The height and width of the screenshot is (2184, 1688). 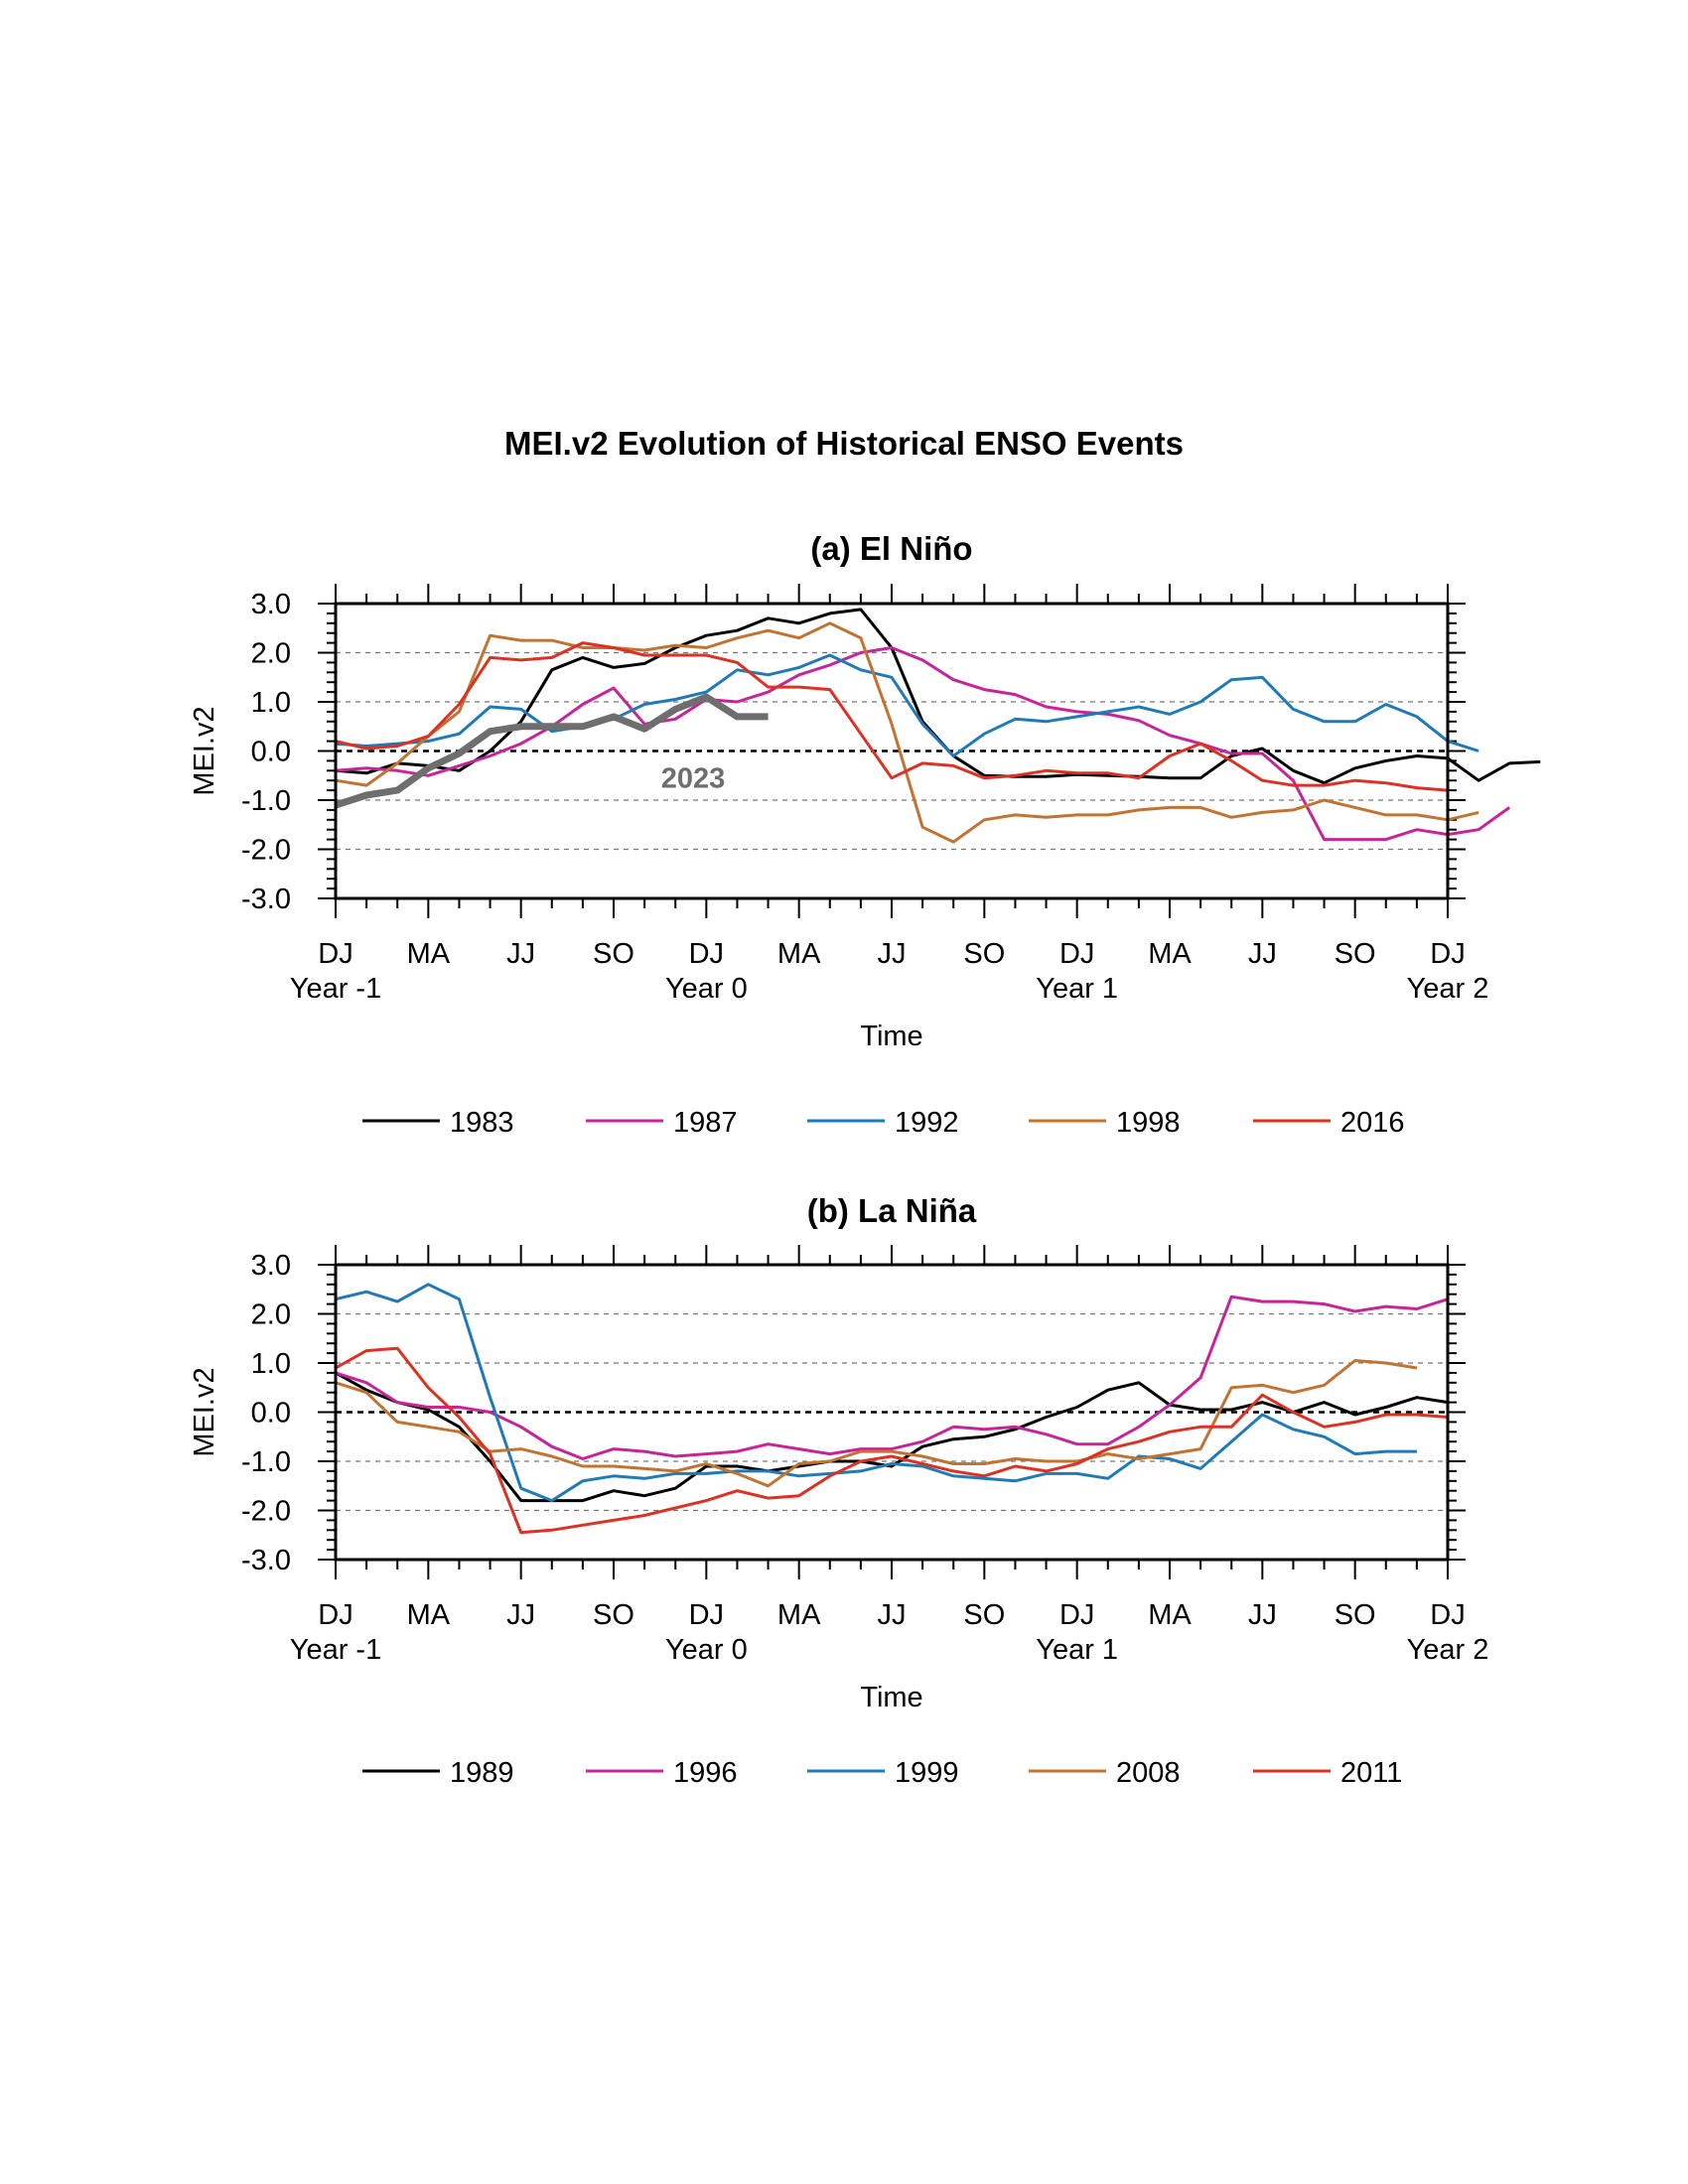 I want to click on panel-1-y-tick-label: -2.0, so click(x=266, y=851).